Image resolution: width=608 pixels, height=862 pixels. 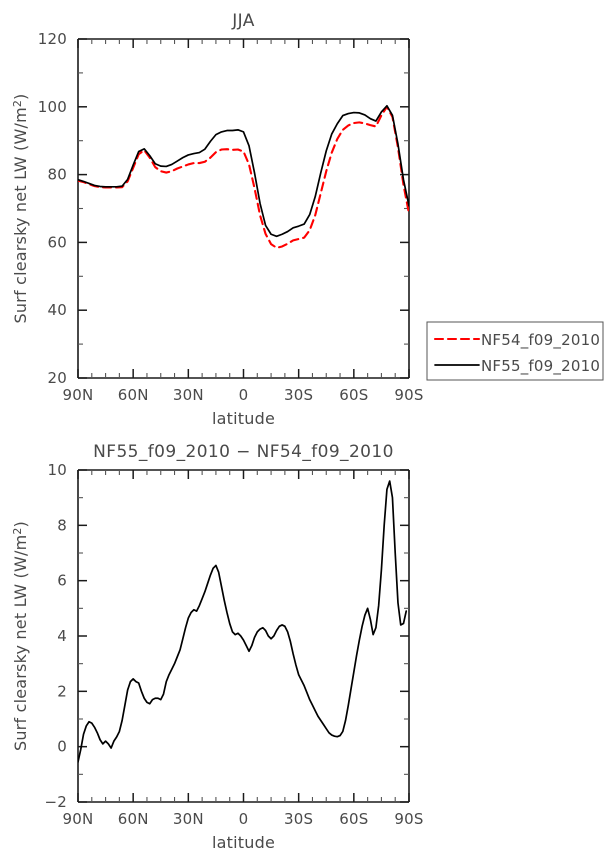 I want to click on y-tick-label: 100, so click(x=52, y=107).